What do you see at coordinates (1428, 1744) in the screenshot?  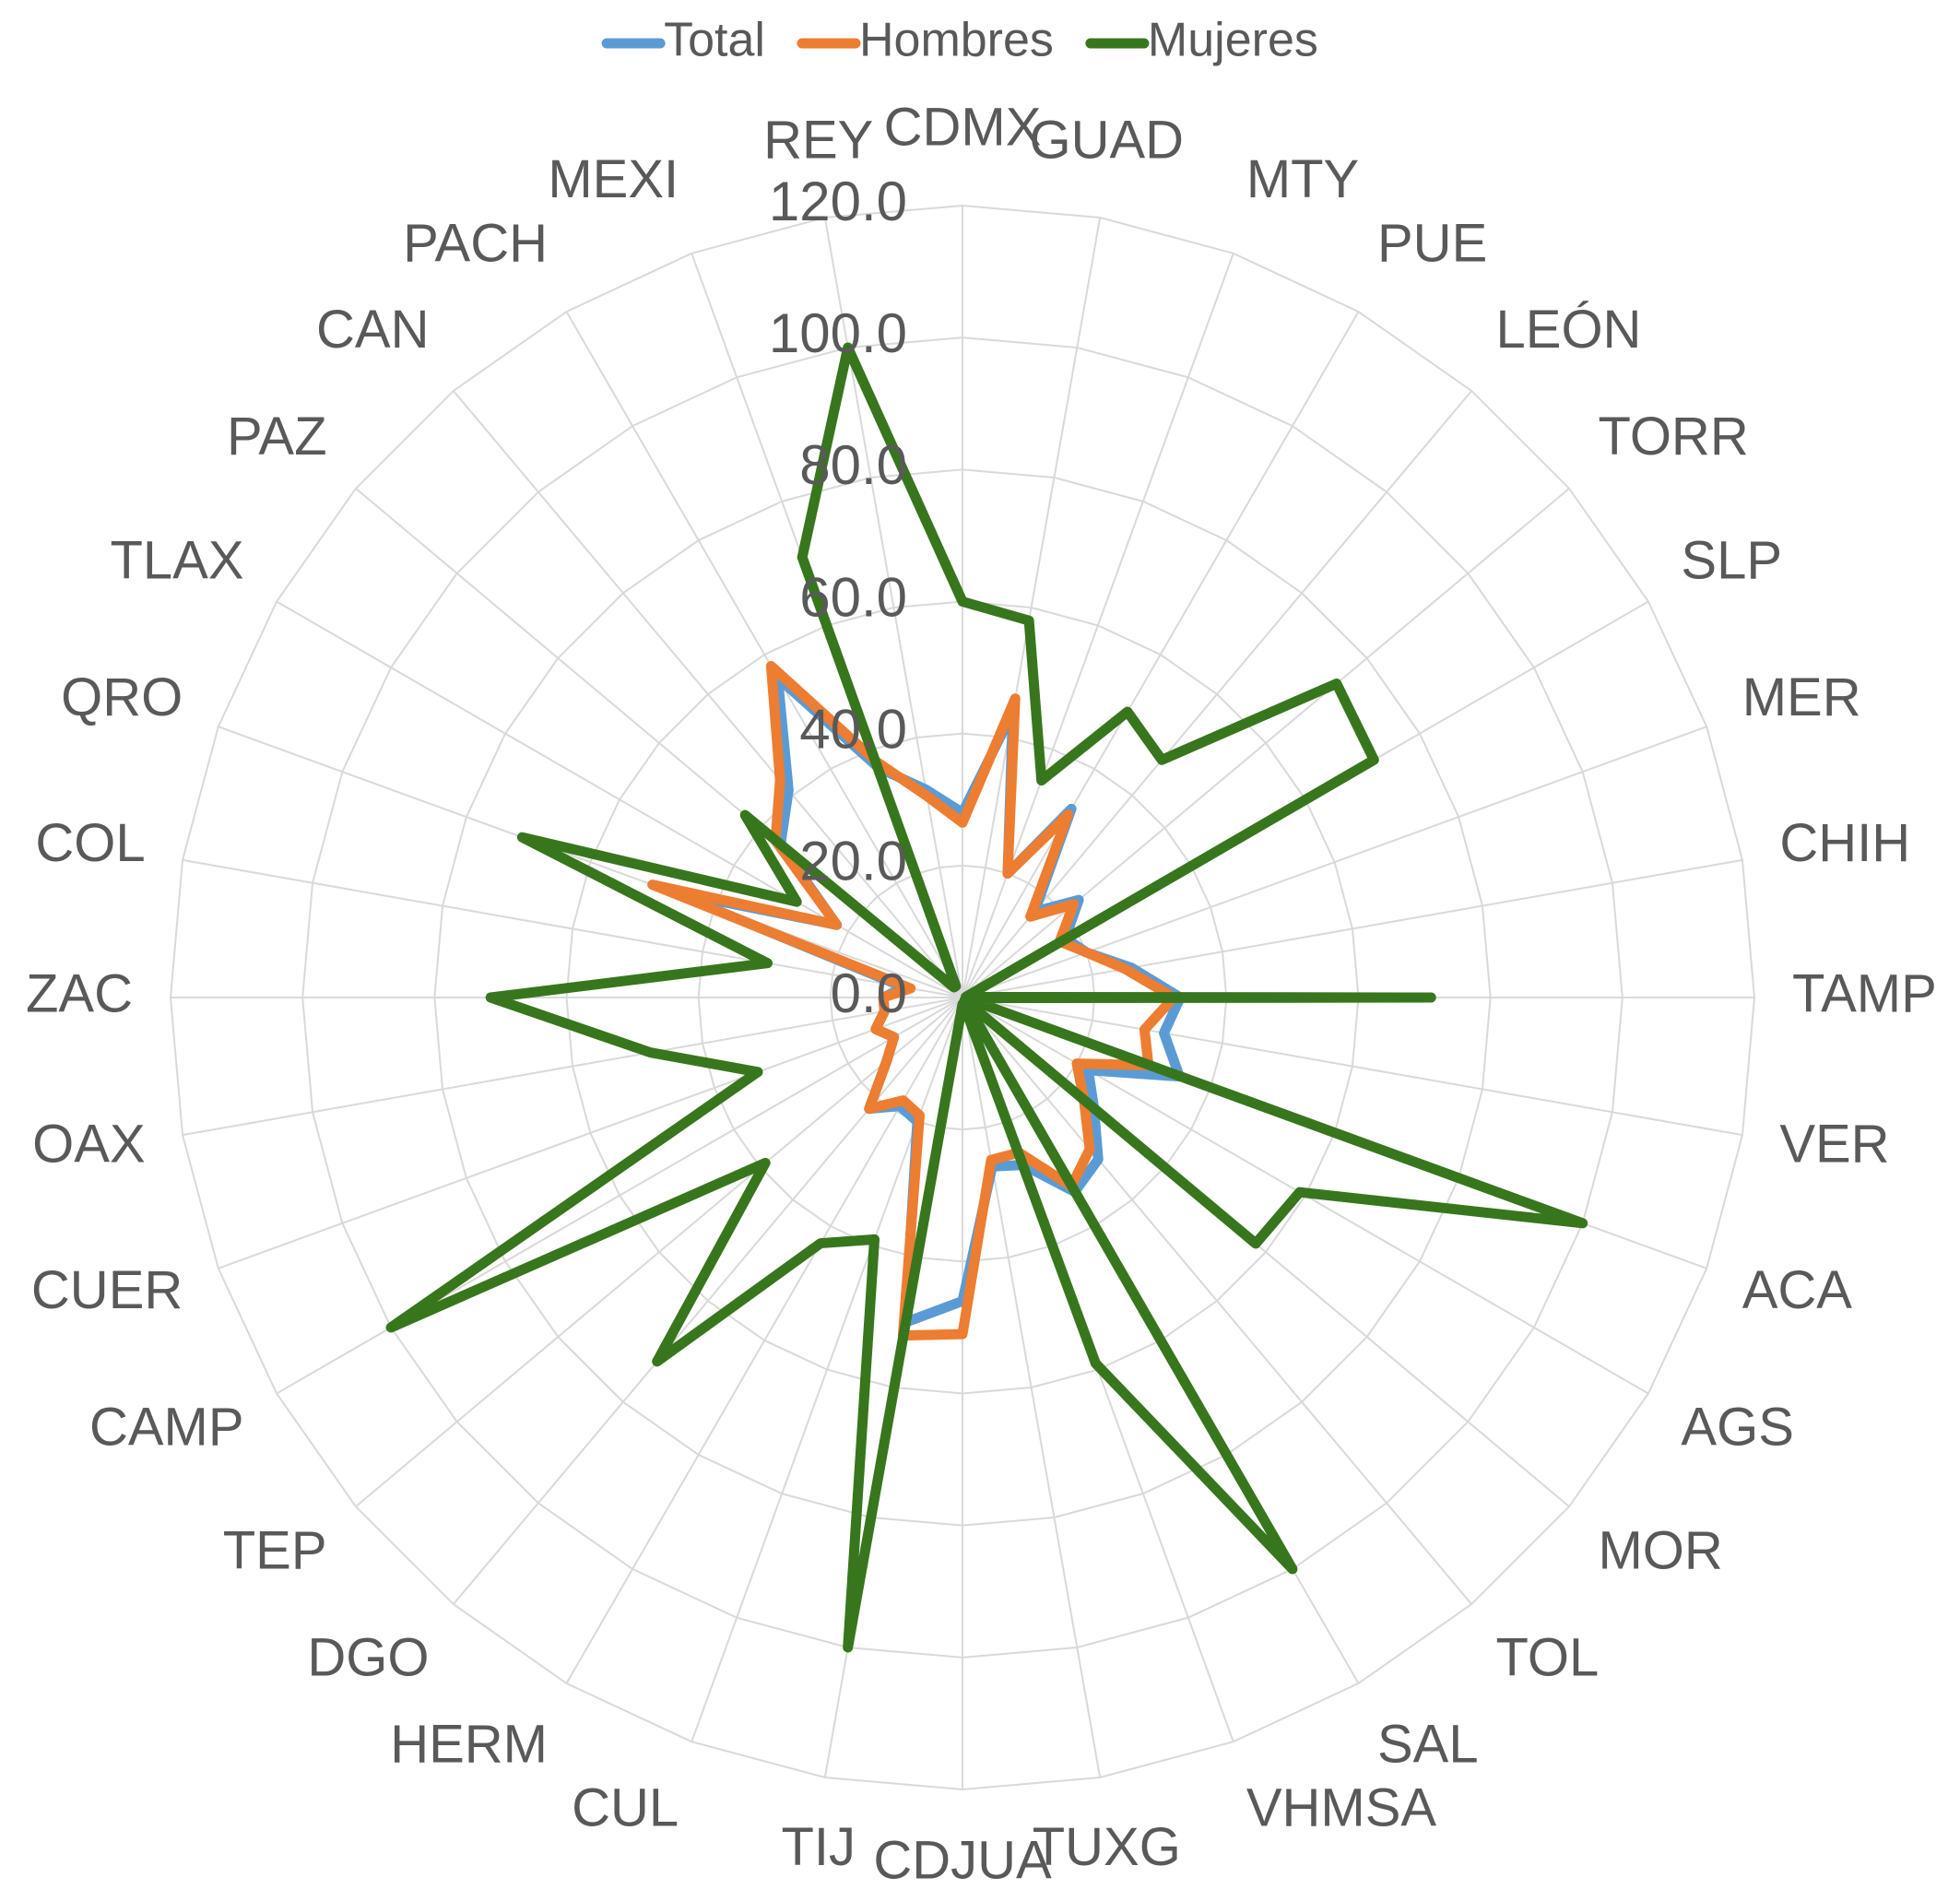 I see `category-label: SAL` at bounding box center [1428, 1744].